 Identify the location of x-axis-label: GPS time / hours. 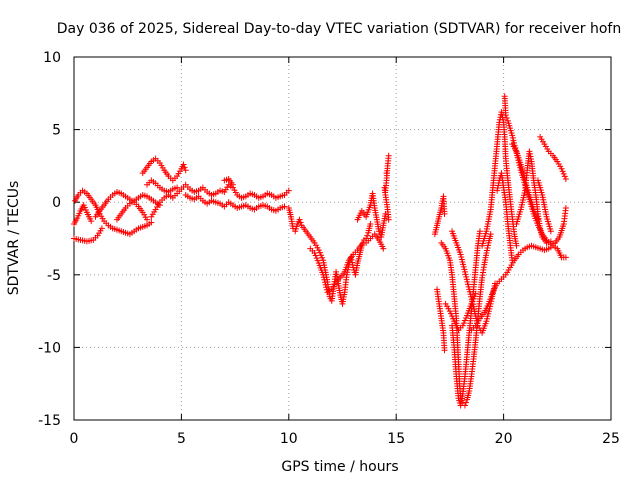
(339, 467).